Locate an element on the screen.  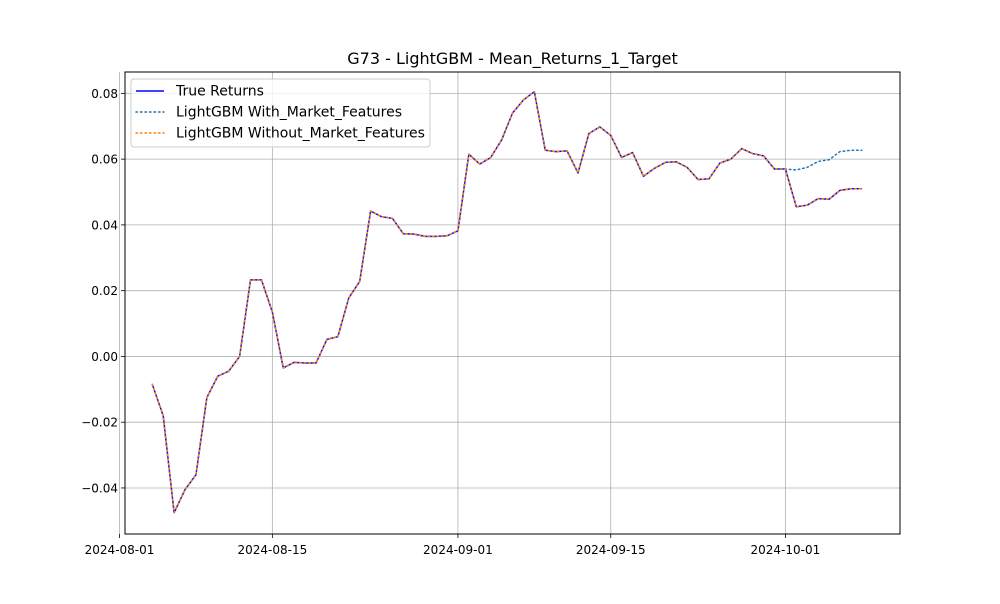
y-tick-label: 0.00 is located at coordinates (104, 357).